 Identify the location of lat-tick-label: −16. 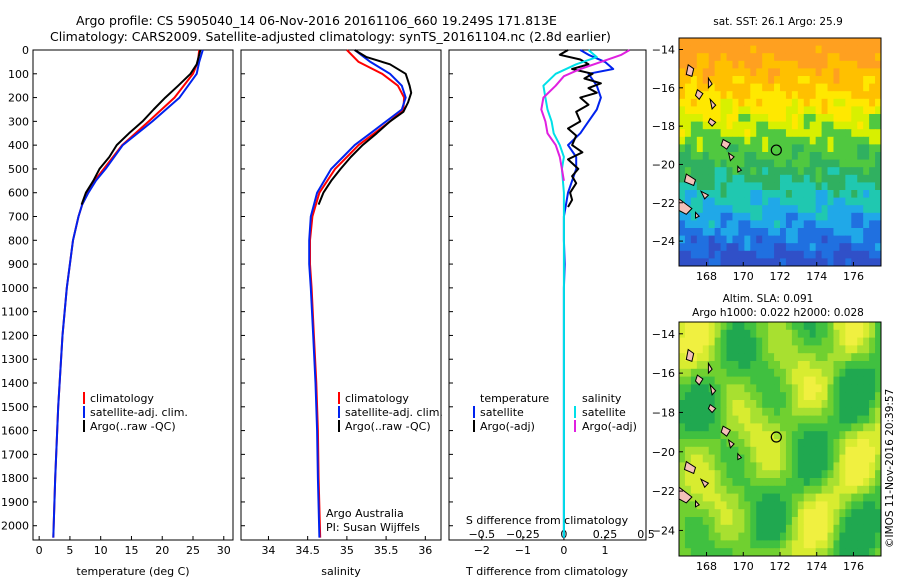
(663, 373).